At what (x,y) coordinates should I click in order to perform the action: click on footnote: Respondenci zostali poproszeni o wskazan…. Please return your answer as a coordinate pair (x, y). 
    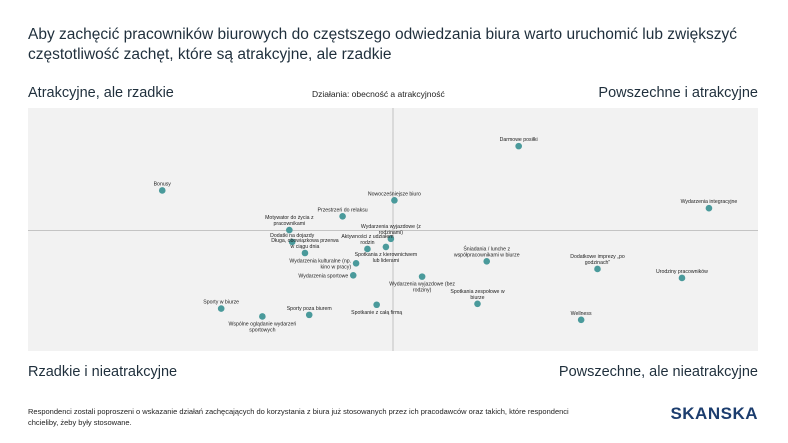
    Looking at the image, I should click on (298, 417).